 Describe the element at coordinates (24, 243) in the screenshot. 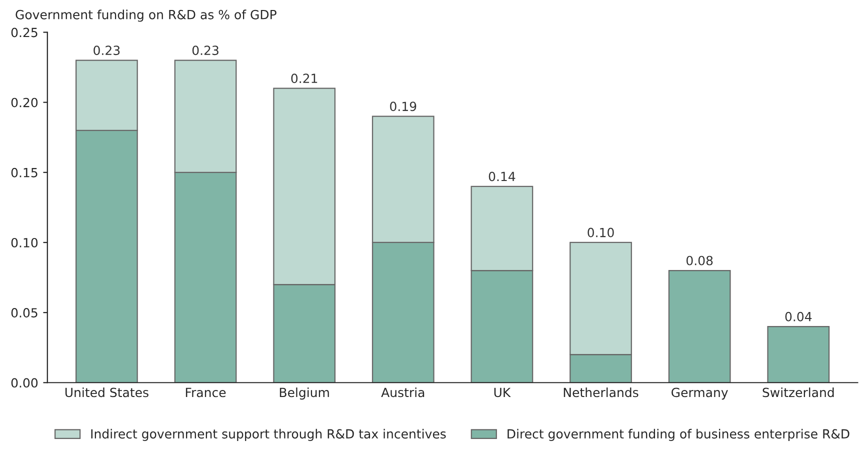

I see `y-tick-label: 0.10` at that location.